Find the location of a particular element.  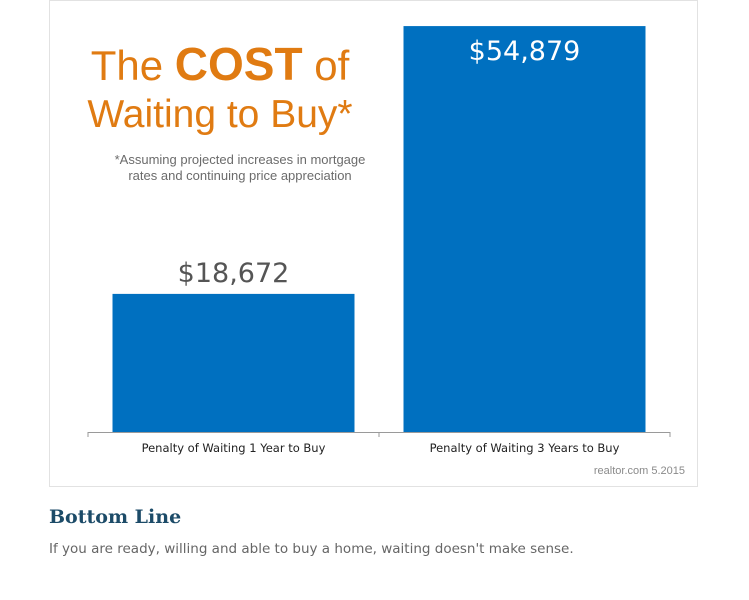

chart-title-line-2: Waiting to Buy* is located at coordinates (220, 114).